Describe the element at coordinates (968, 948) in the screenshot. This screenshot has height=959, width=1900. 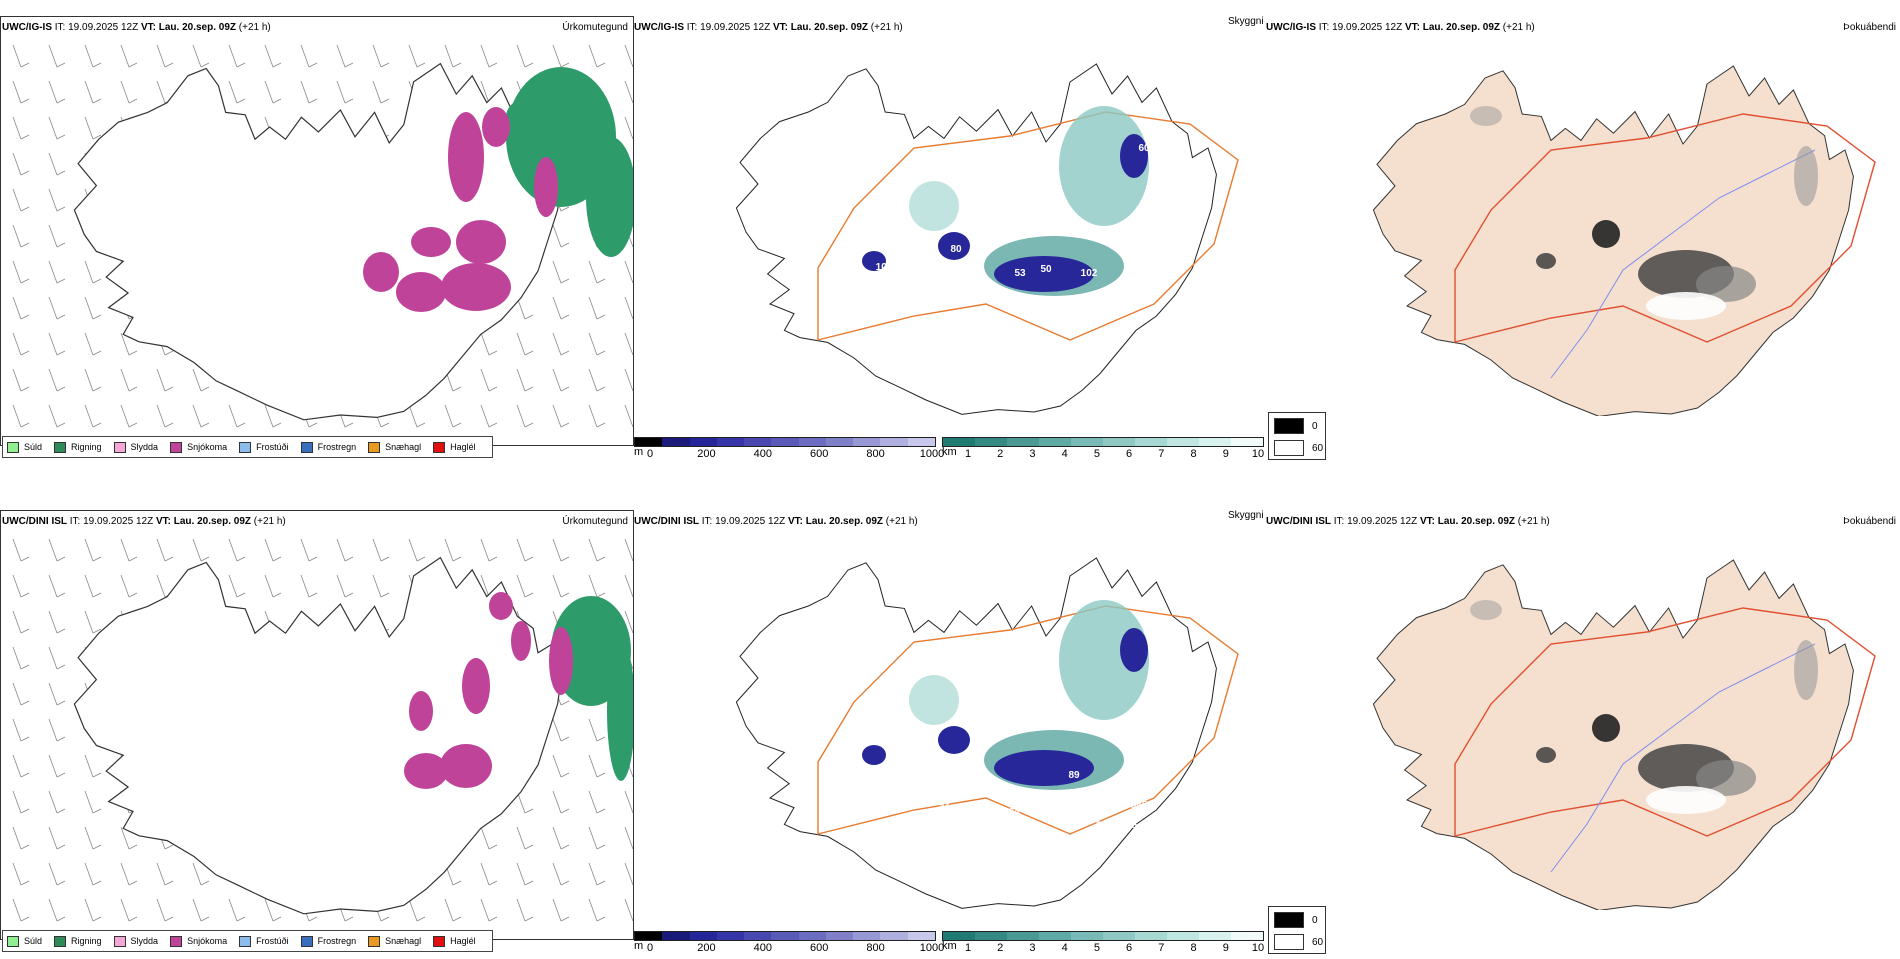
I see `colorbar-tick: 1` at that location.